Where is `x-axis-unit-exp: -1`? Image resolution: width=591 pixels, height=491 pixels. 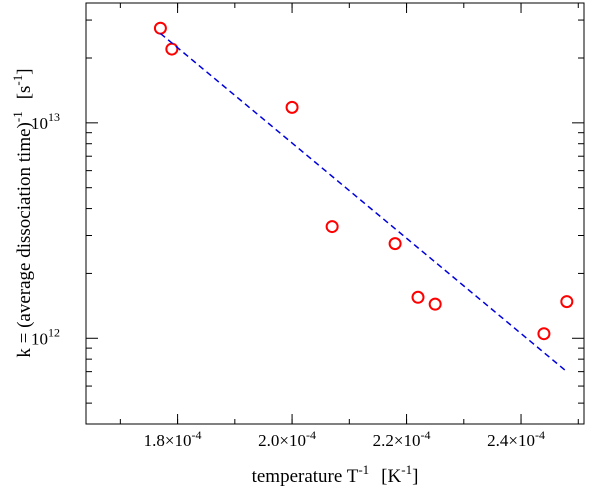 x-axis-unit-exp: -1 is located at coordinates (406, 469).